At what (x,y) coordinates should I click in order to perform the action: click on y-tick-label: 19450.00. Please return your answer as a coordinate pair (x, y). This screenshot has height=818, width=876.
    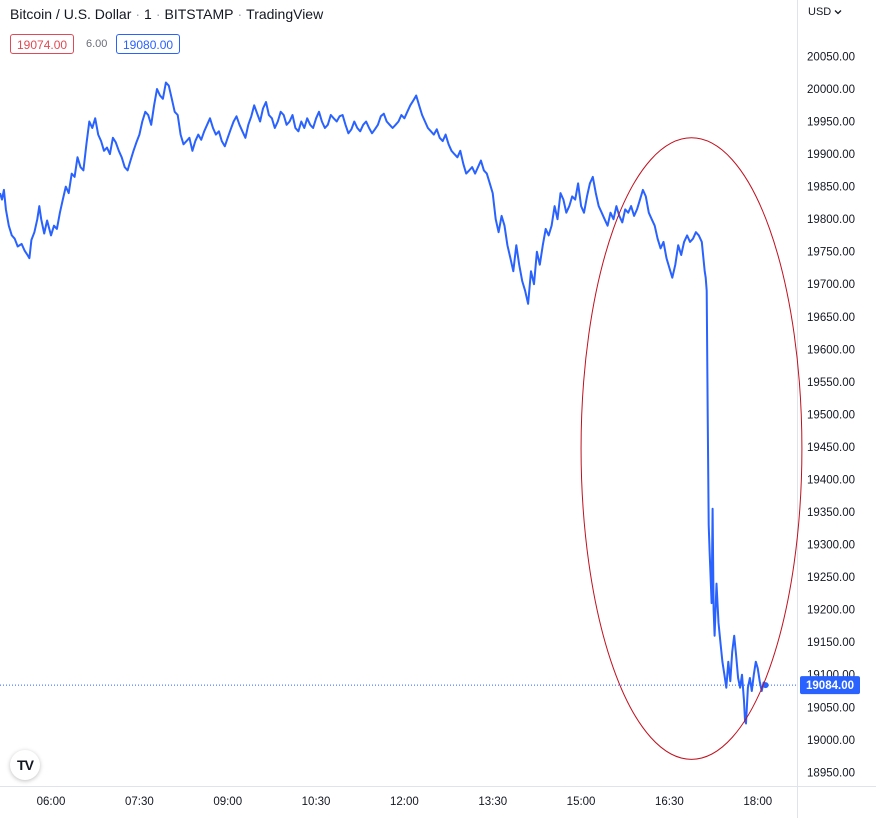
    Looking at the image, I should click on (831, 448).